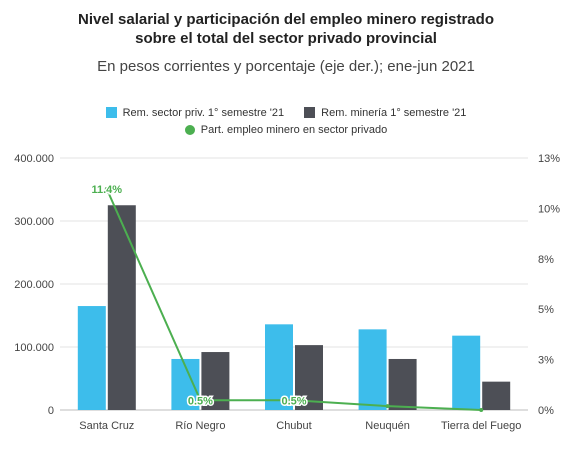 Image resolution: width=572 pixels, height=456 pixels. Describe the element at coordinates (34, 222) in the screenshot. I see `y-left-tick-label: 300.000` at that location.